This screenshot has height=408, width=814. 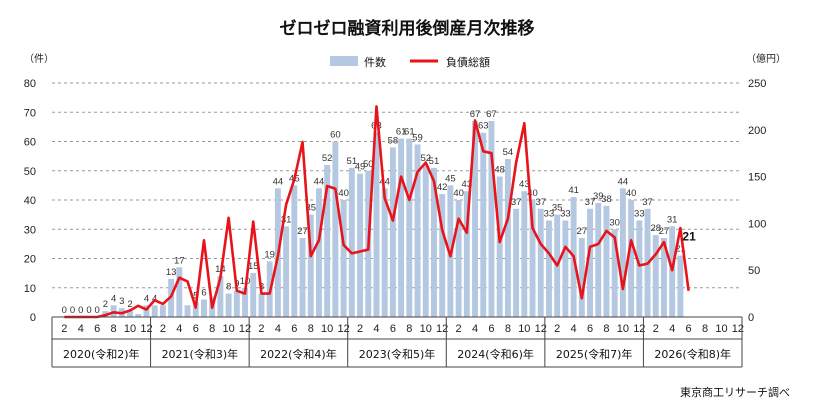 What do you see at coordinates (757, 178) in the screenshot?
I see `right-tick-label: 150` at bounding box center [757, 178].